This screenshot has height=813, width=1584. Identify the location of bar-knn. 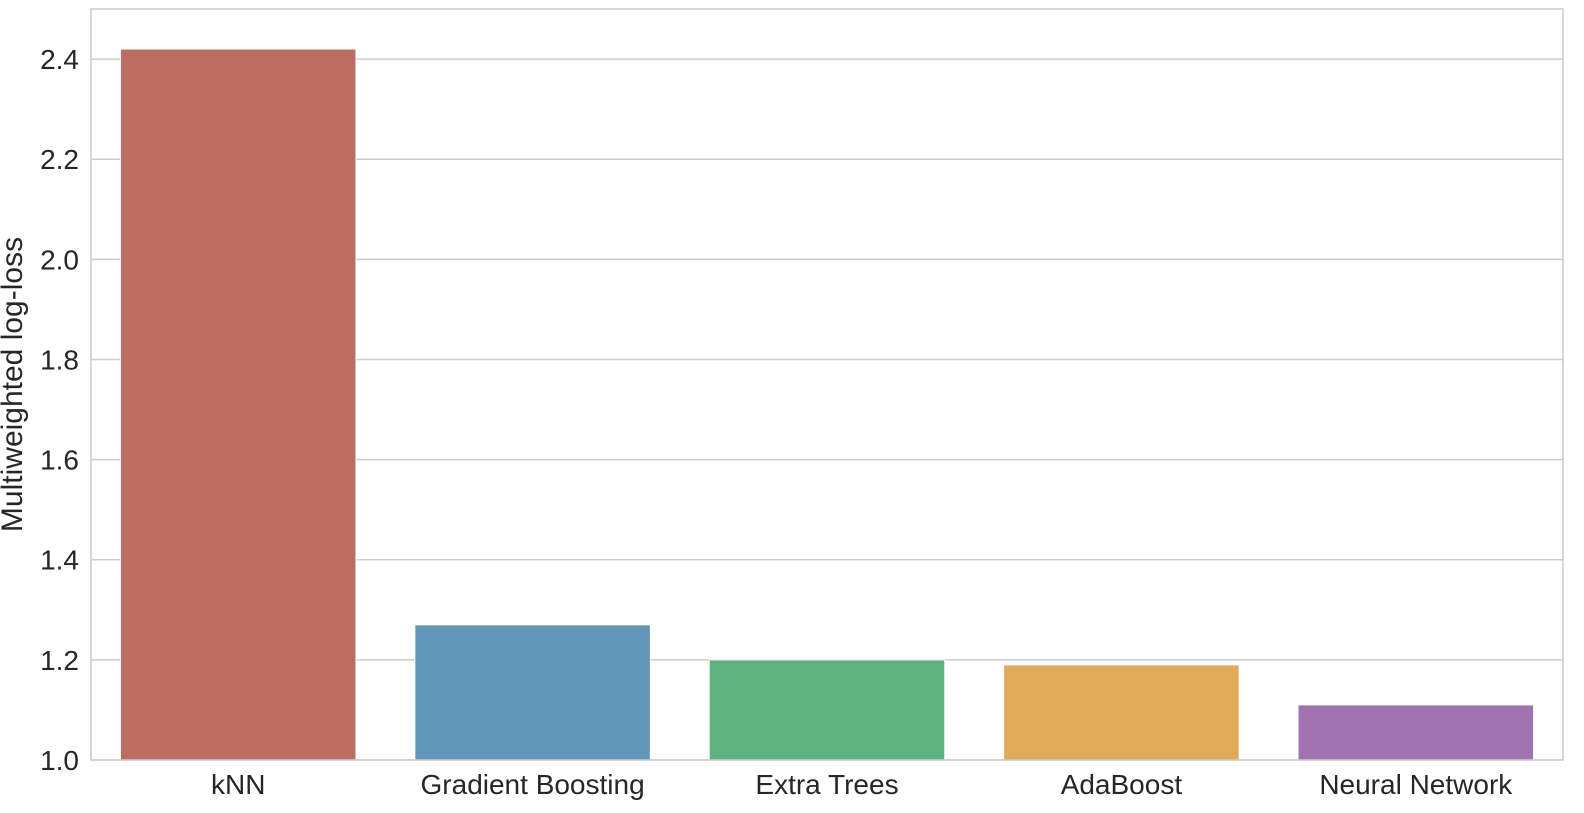
(238, 404).